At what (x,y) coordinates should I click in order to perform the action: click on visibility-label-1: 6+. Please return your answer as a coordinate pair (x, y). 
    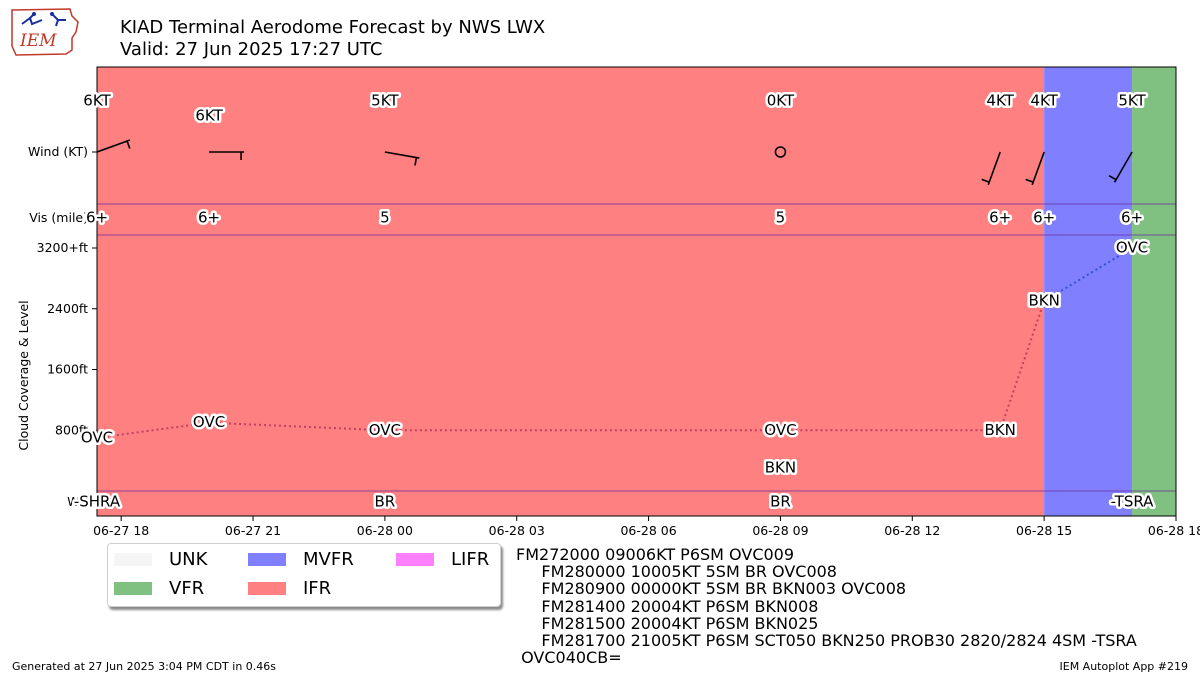
    Looking at the image, I should click on (209, 218).